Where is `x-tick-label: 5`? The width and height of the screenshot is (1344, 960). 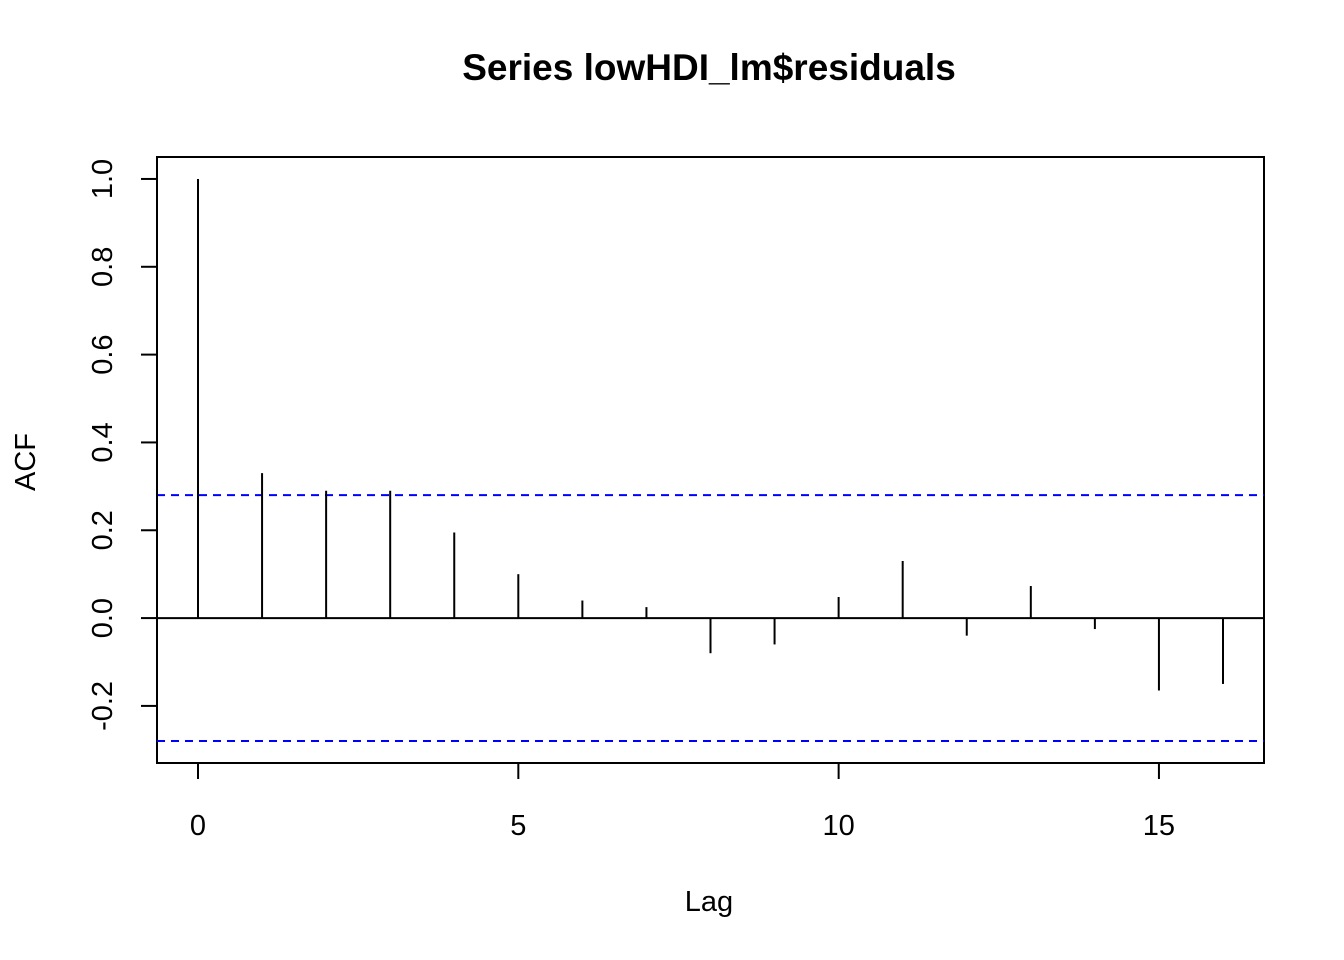
x-tick-label: 5 is located at coordinates (518, 826).